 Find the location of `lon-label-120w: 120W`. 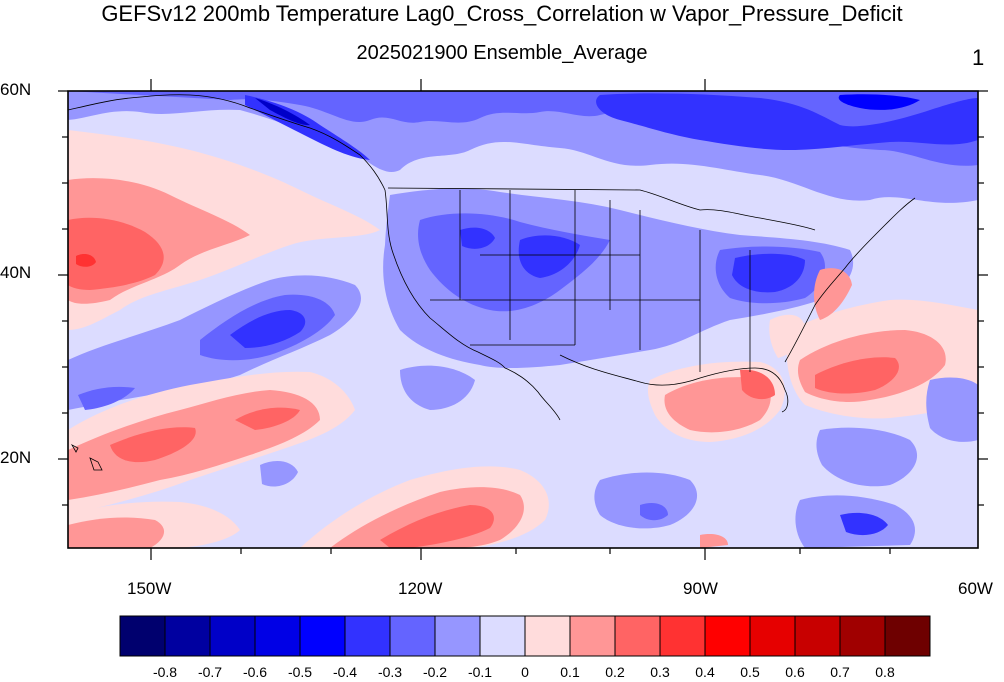

lon-label-120w: 120W is located at coordinates (420, 588).